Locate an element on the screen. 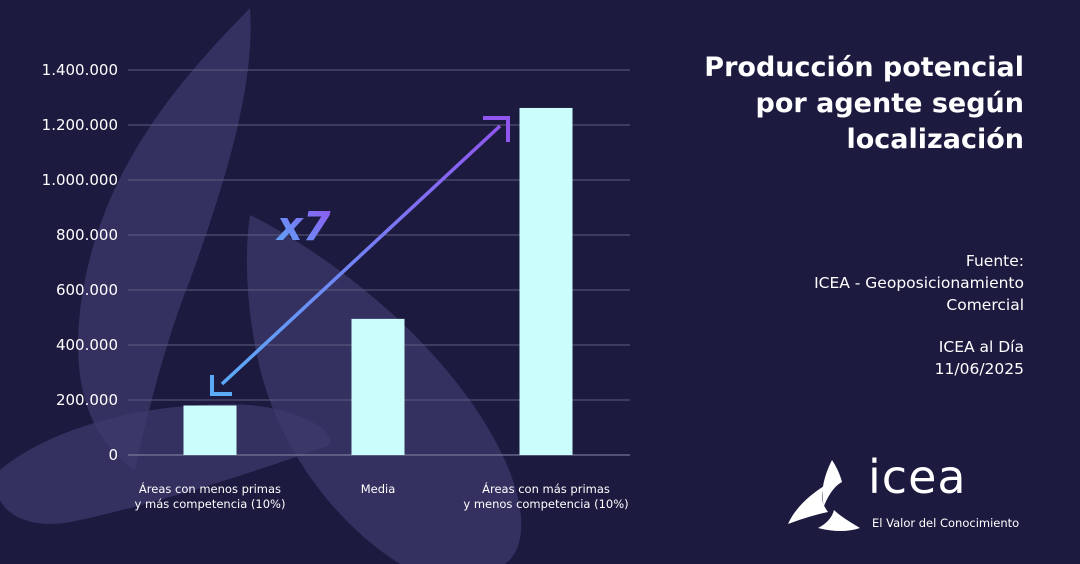  ratio-arrow-head-bottom is located at coordinates (221, 385).